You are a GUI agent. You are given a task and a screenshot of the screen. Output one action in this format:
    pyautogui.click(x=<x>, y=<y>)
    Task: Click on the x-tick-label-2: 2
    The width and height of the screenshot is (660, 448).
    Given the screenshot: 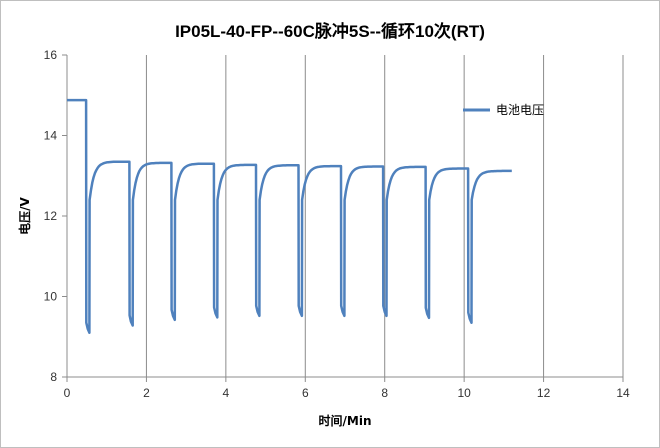 What is the action you would take?
    pyautogui.click(x=146, y=393)
    